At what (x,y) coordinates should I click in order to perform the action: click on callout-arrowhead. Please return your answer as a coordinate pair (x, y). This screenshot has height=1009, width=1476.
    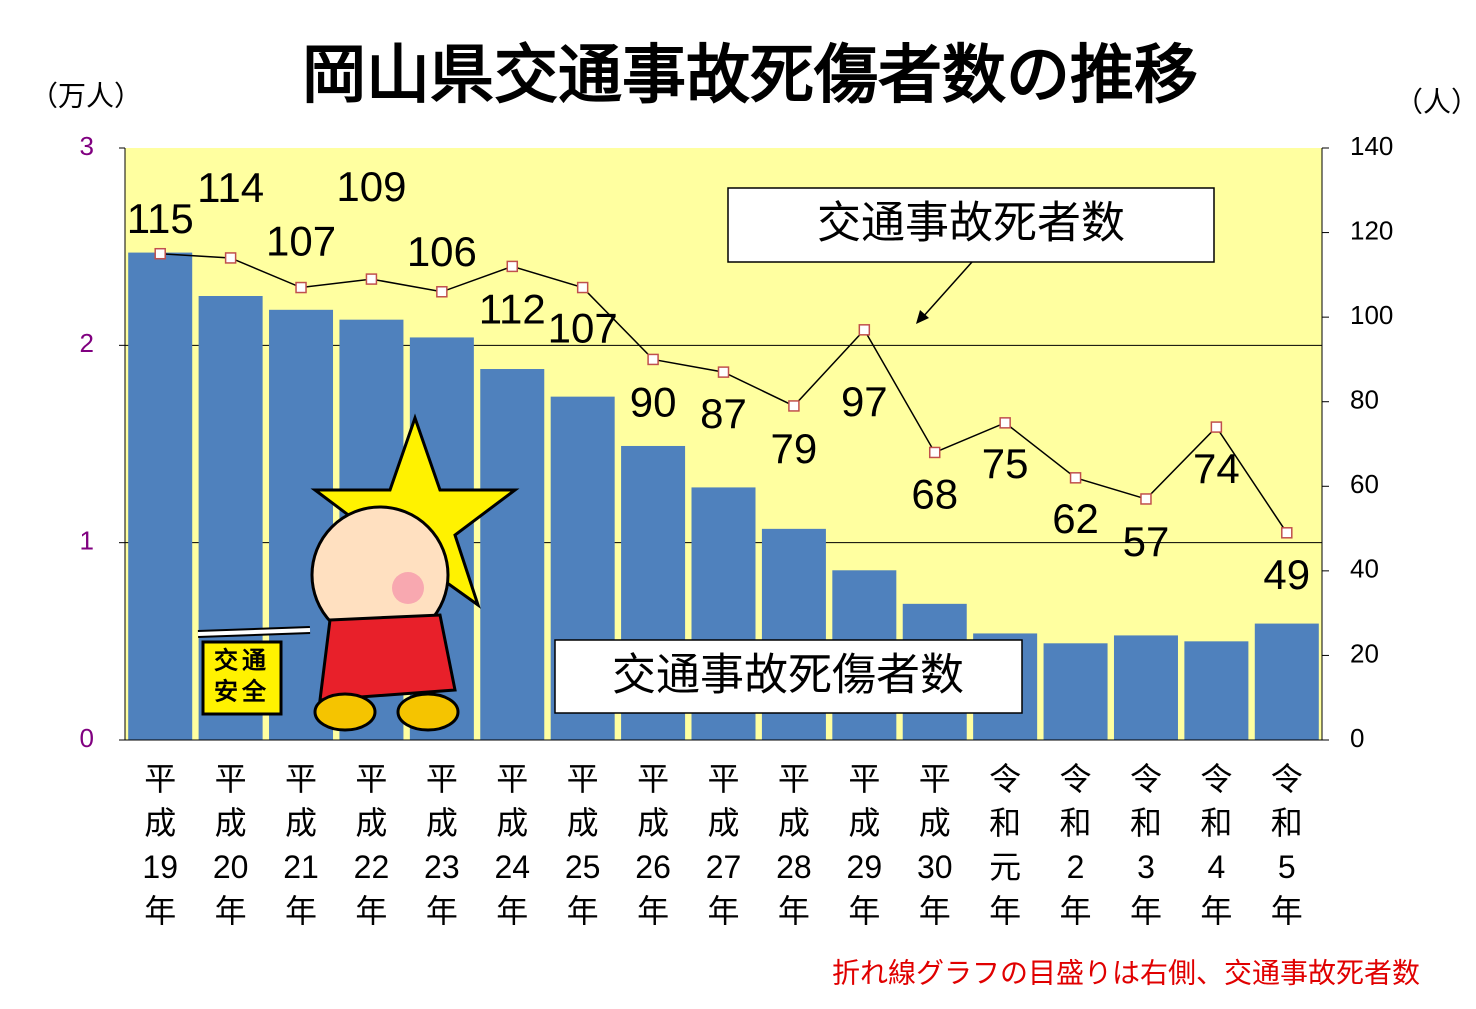
    Looking at the image, I should click on (922, 317).